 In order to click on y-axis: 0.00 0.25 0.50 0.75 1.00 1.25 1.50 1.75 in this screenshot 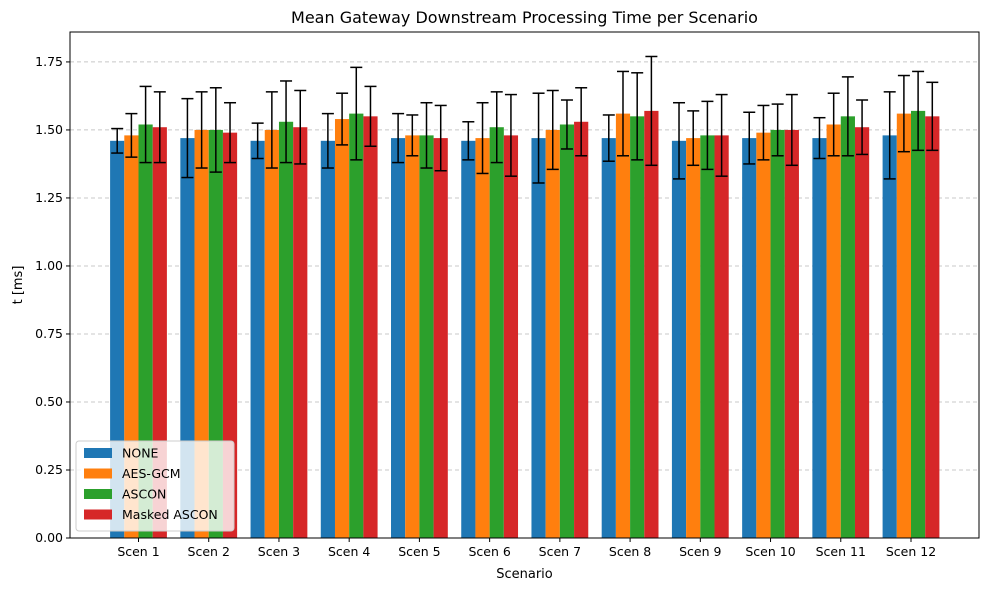, I will do `click(52, 299)`.